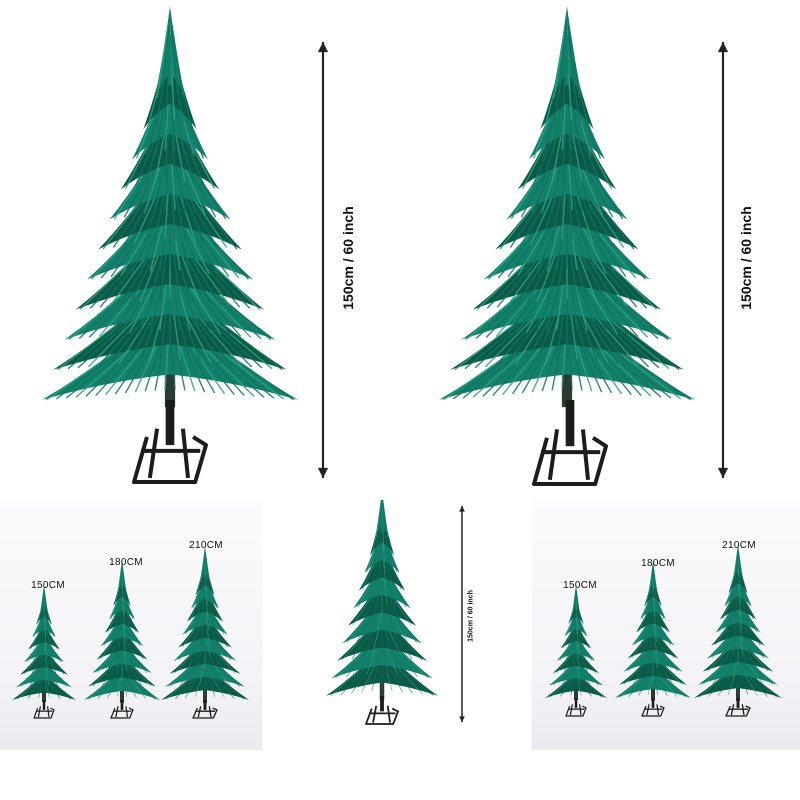 This screenshot has width=800, height=800. I want to click on bottom-right-size-comparison: 150CM 180CM 210CM, so click(666, 625).